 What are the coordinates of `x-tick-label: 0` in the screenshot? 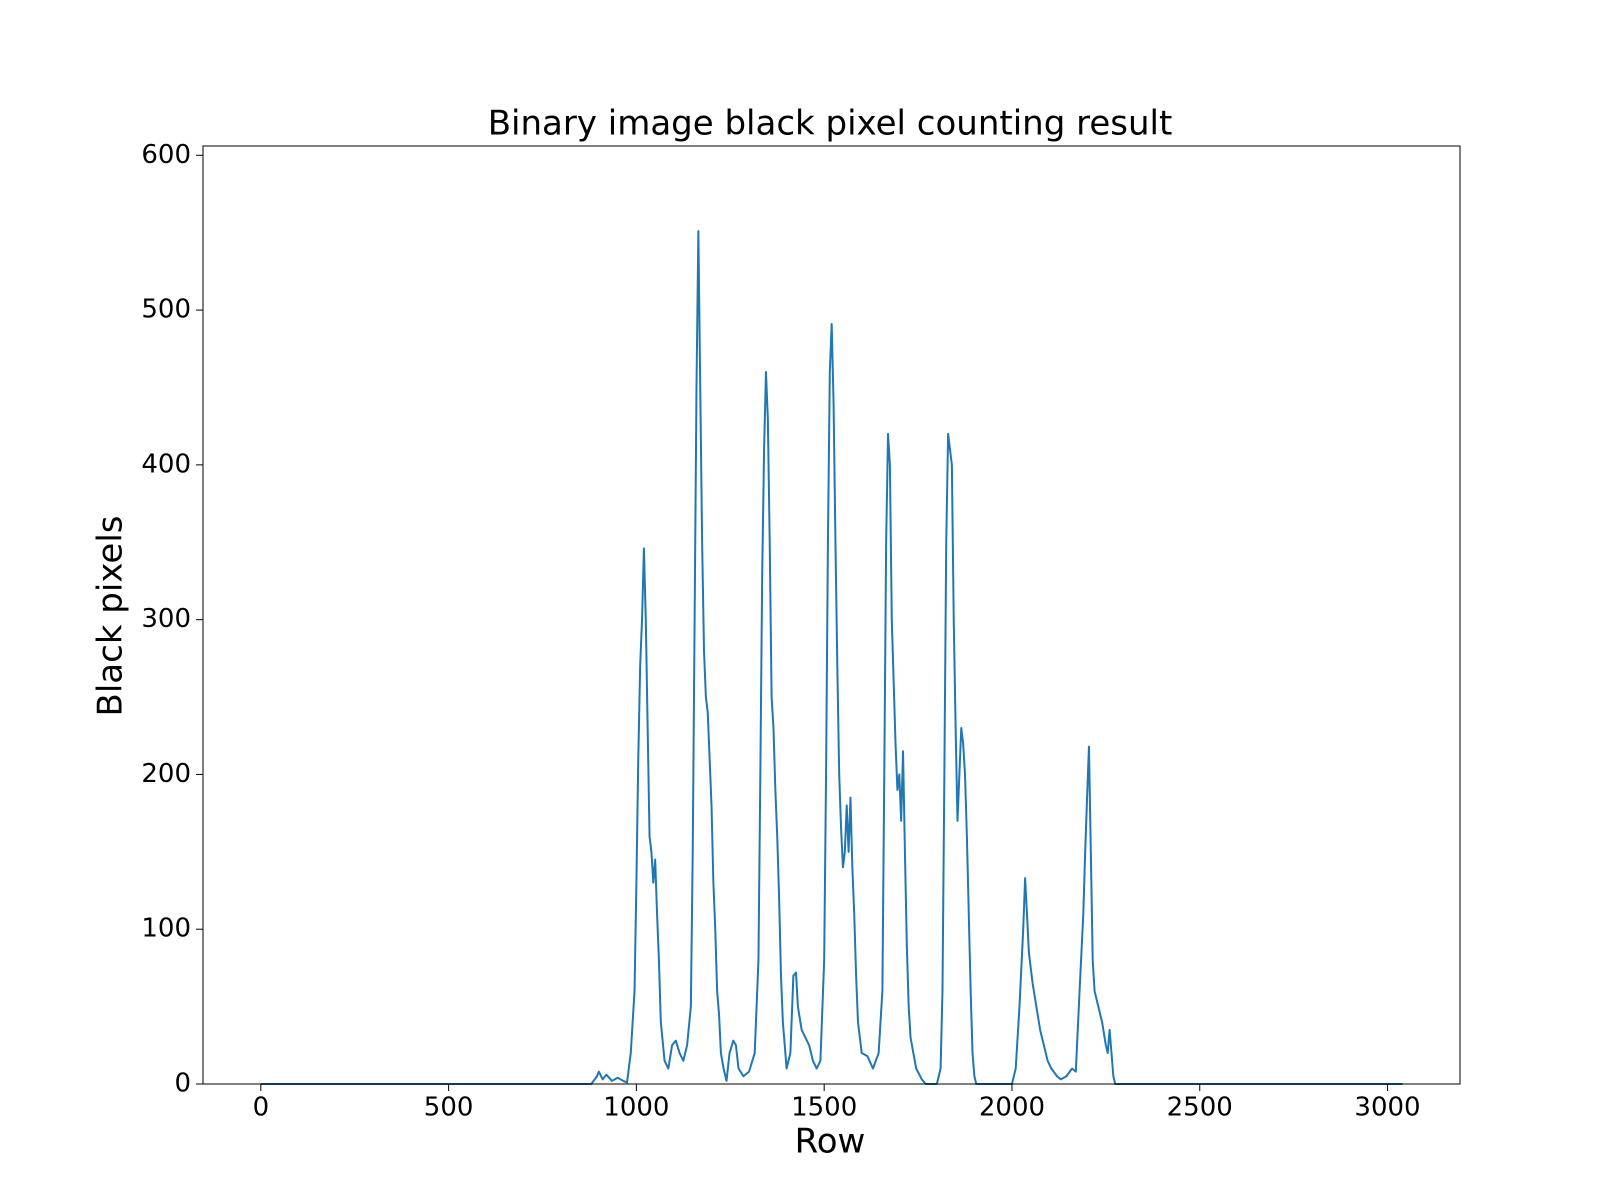 It's located at (261, 1108).